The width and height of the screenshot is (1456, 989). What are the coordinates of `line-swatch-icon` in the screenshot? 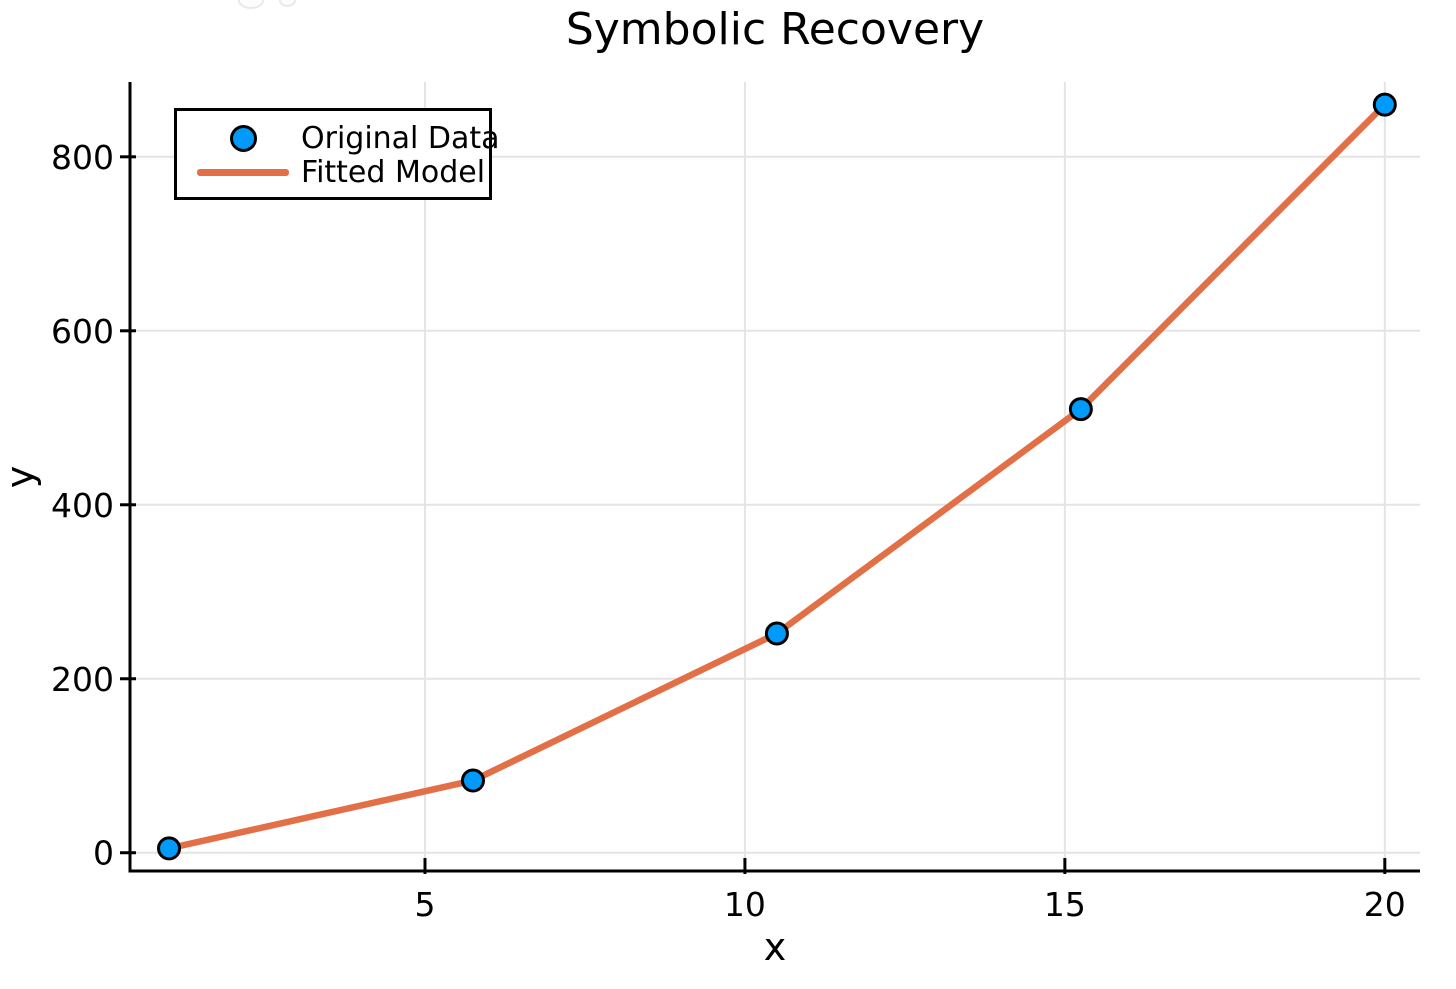 It's located at (243, 172).